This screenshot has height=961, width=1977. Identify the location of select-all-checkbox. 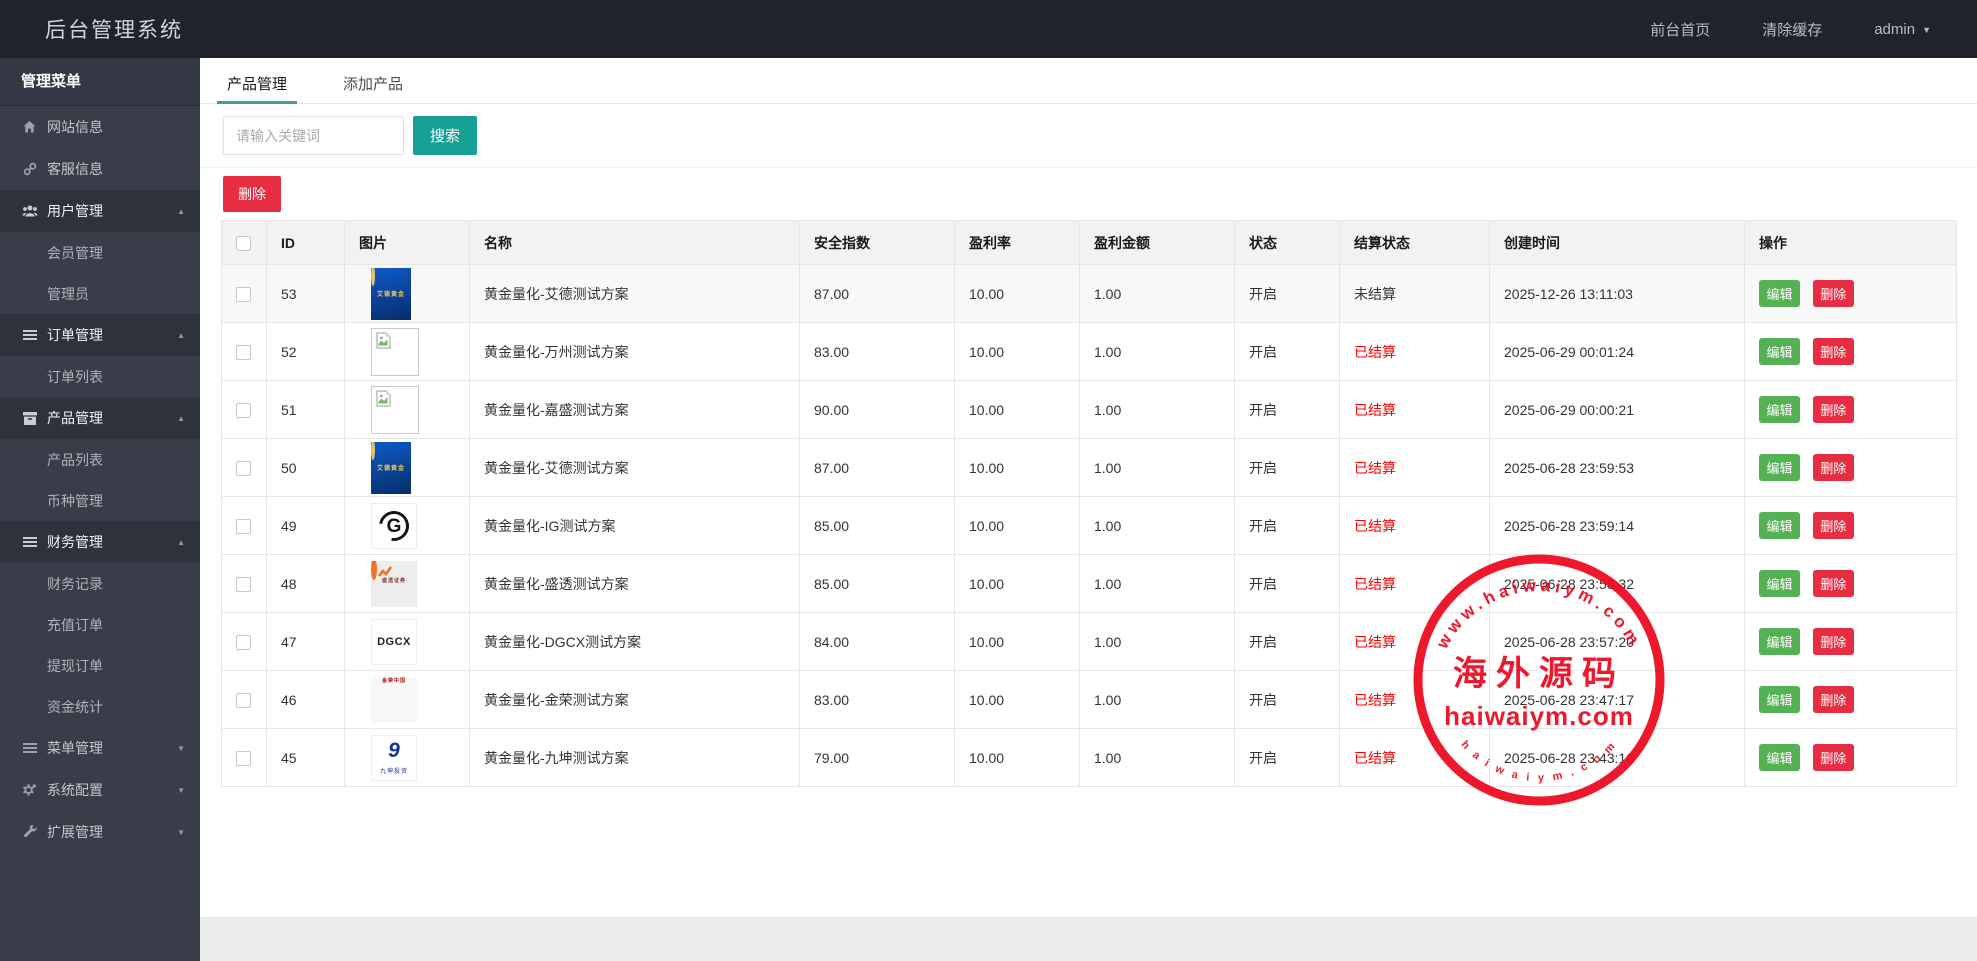
(243, 243).